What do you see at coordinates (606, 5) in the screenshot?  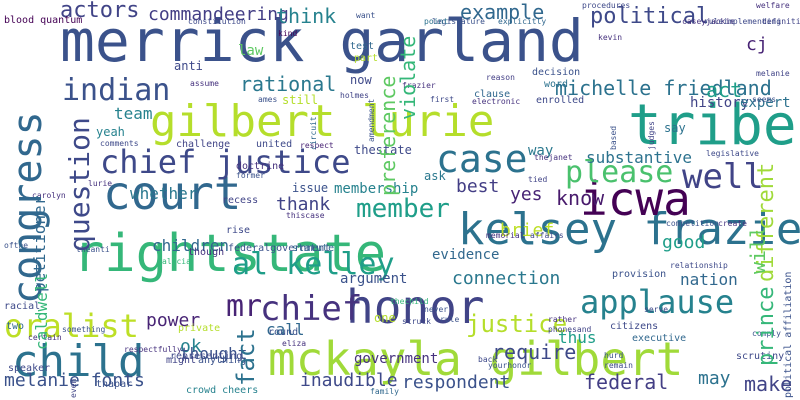 I see `word: procedures` at bounding box center [606, 5].